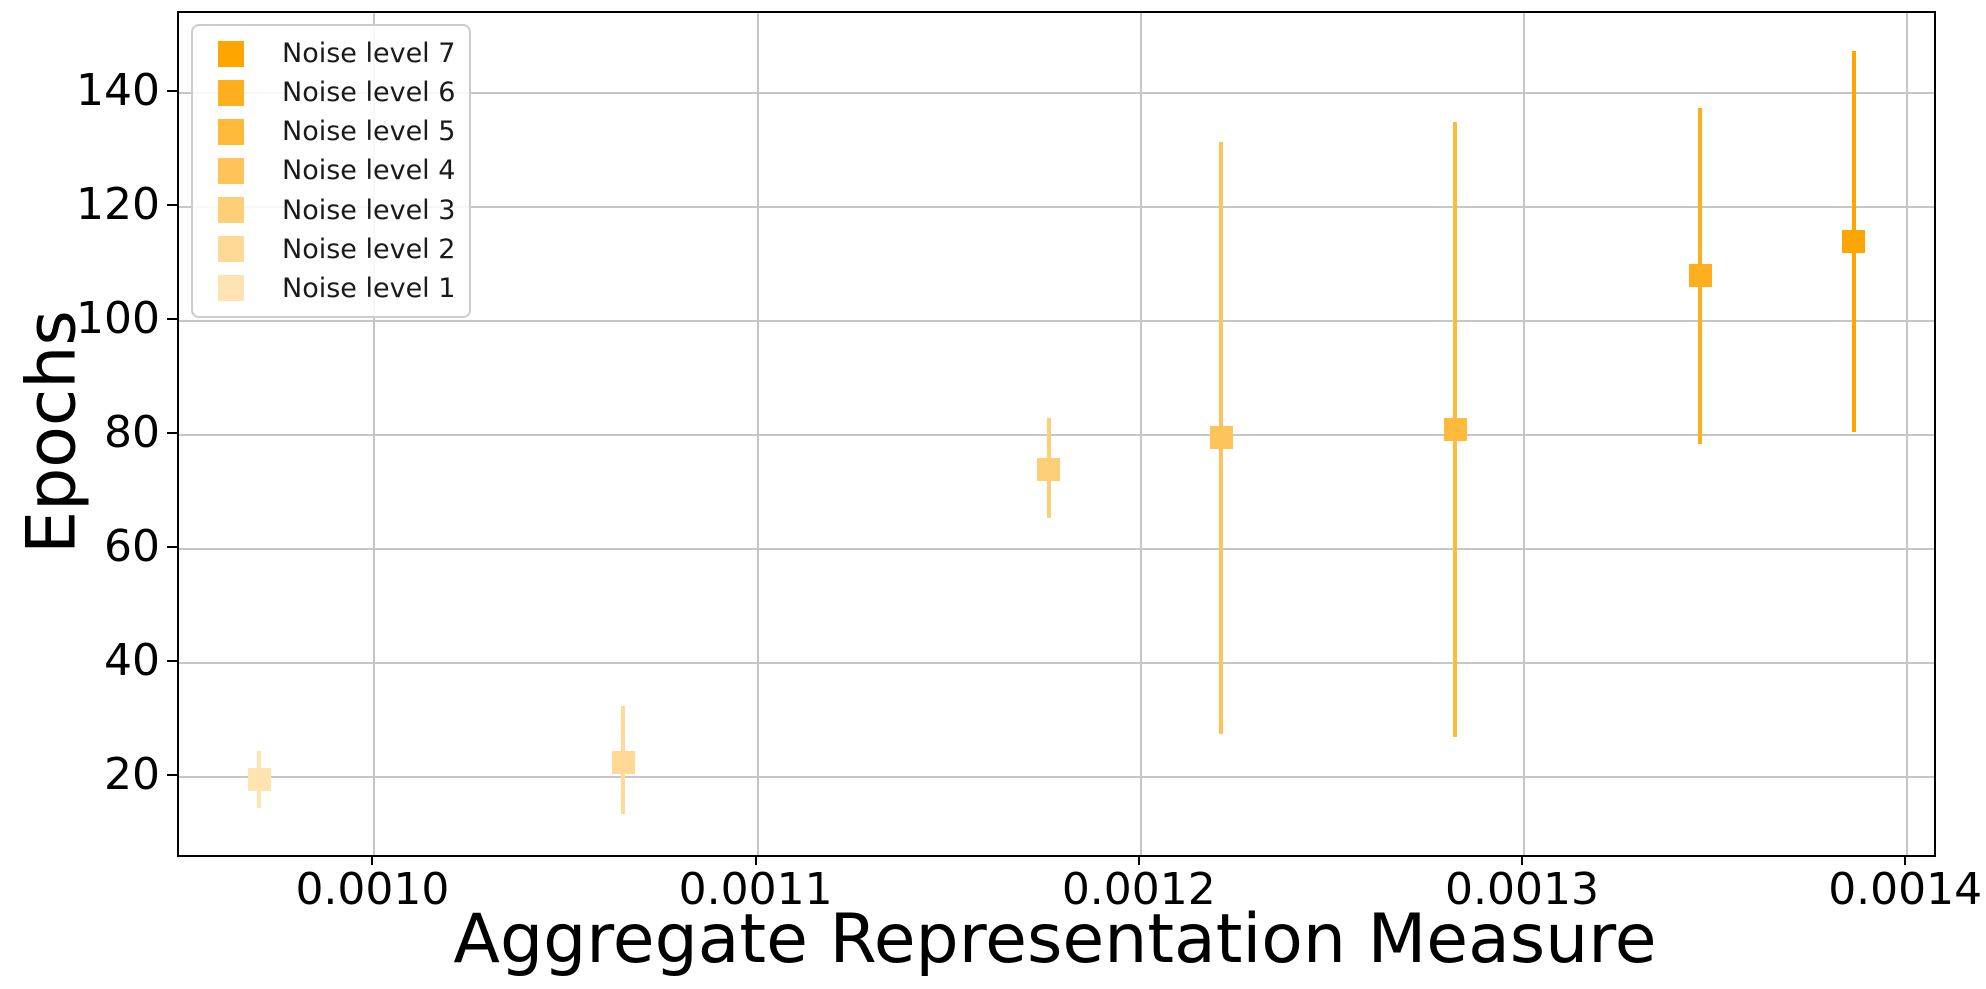 The height and width of the screenshot is (989, 1986). Describe the element at coordinates (132, 774) in the screenshot. I see `y-tick-label: 20` at that location.